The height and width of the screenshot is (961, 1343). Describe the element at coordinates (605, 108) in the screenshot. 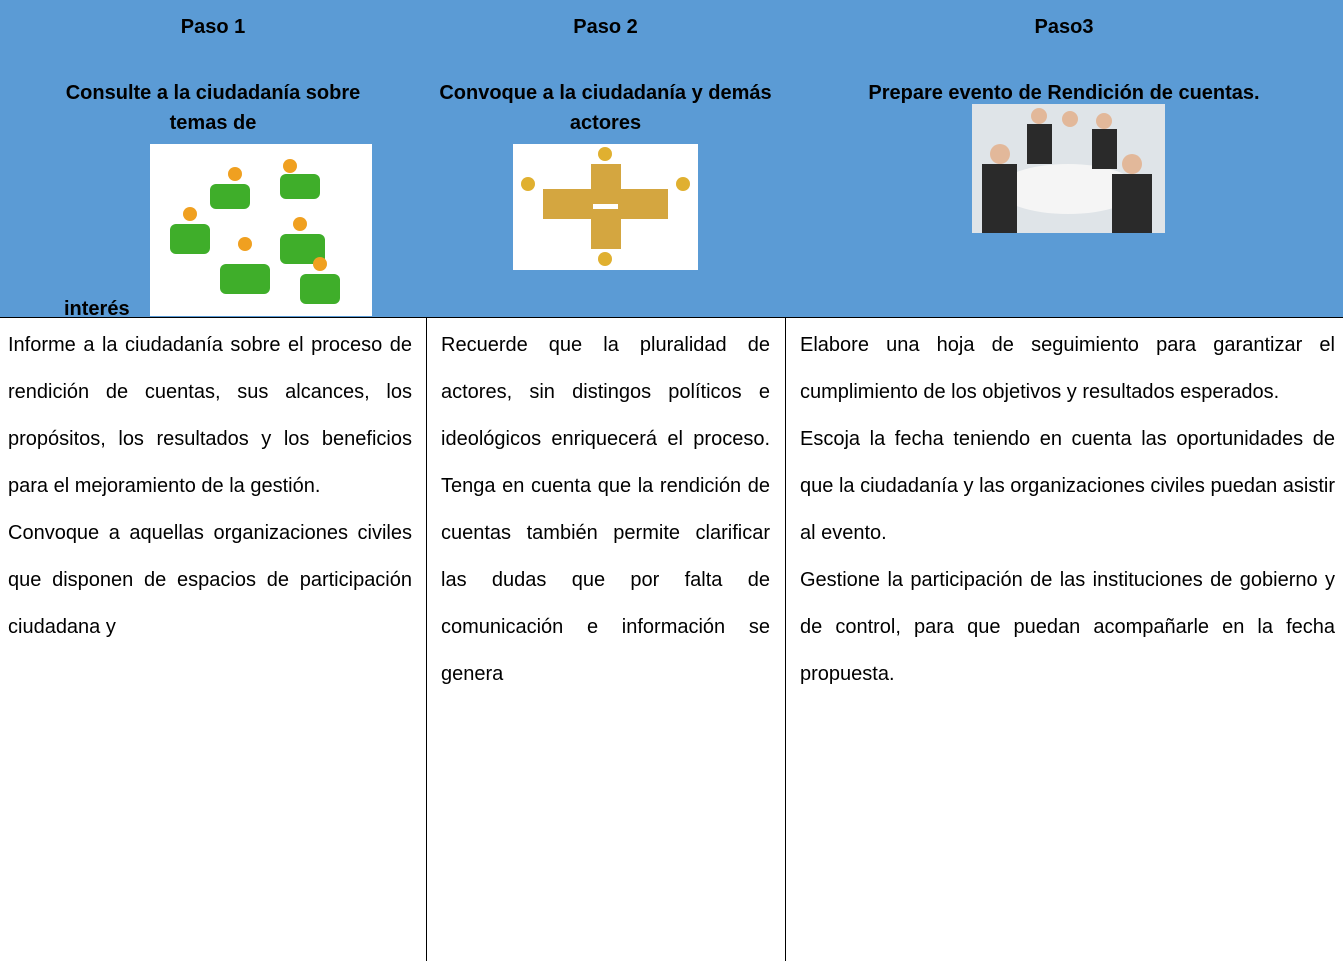

I see `step-title: Convoque a la ciudadanía y demás actores` at that location.